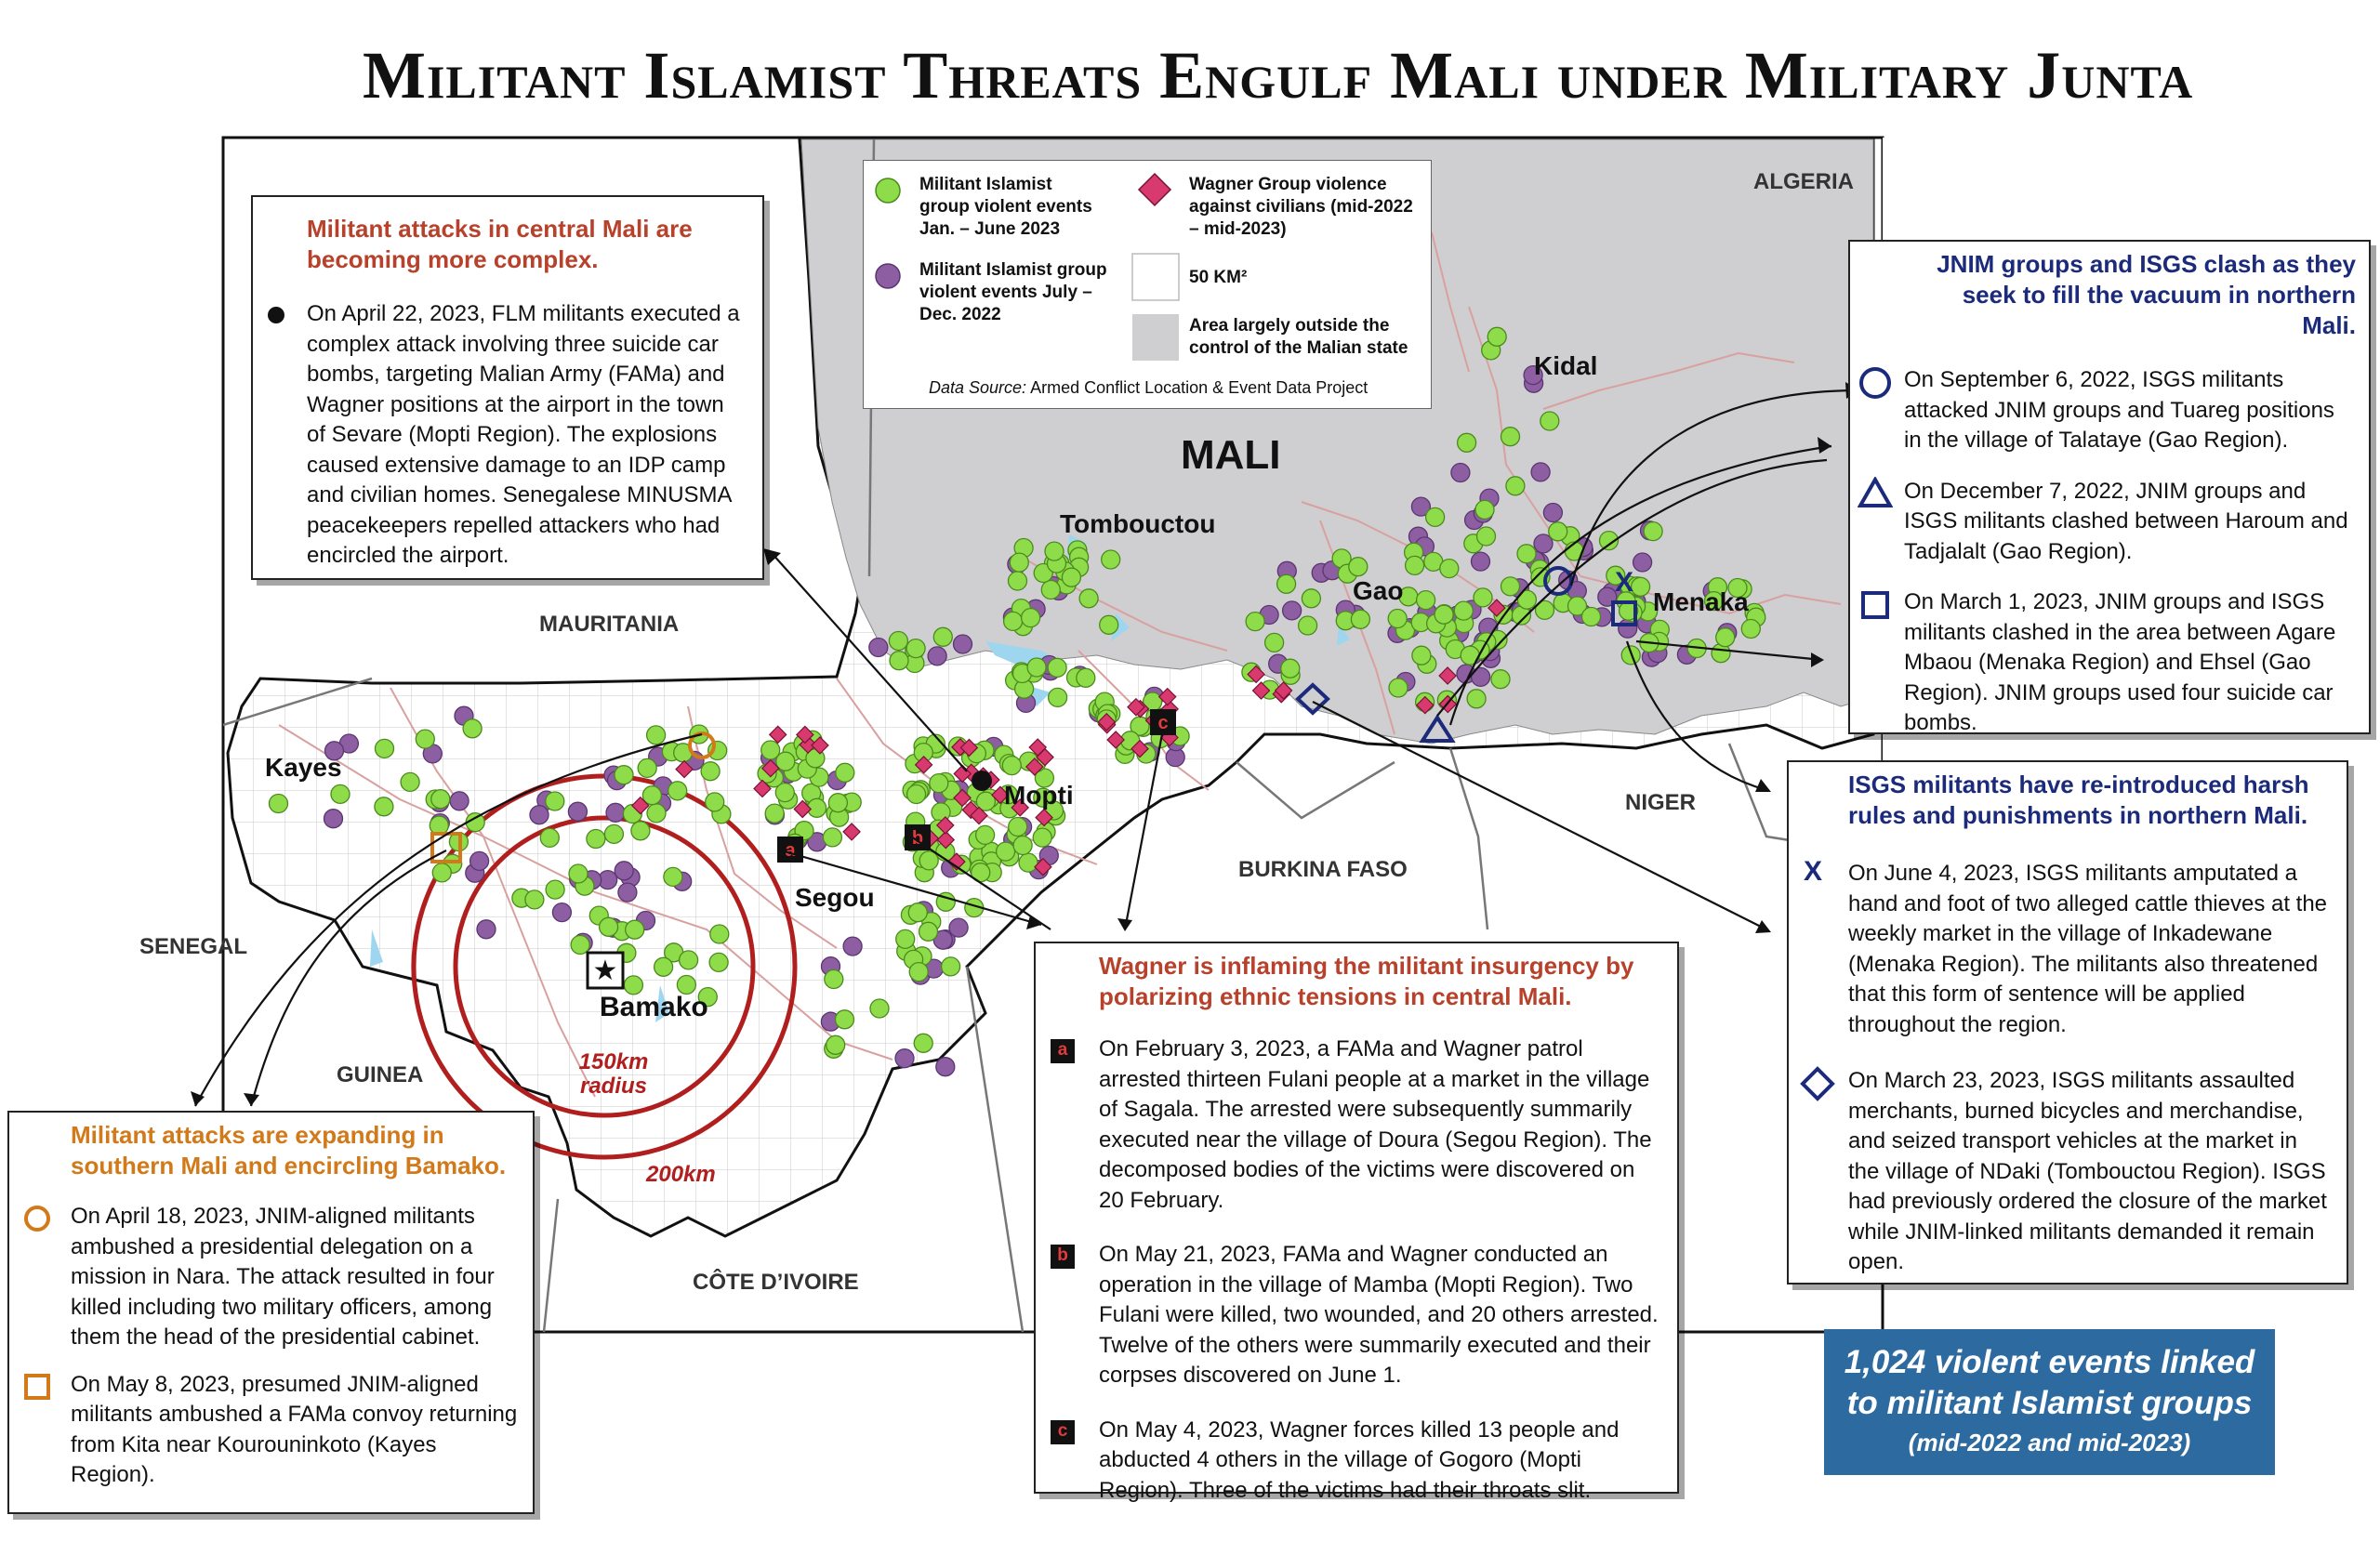 The width and height of the screenshot is (2380, 1568). Describe the element at coordinates (613, 1074) in the screenshot. I see `ring-150km-label: 150km radius` at that location.